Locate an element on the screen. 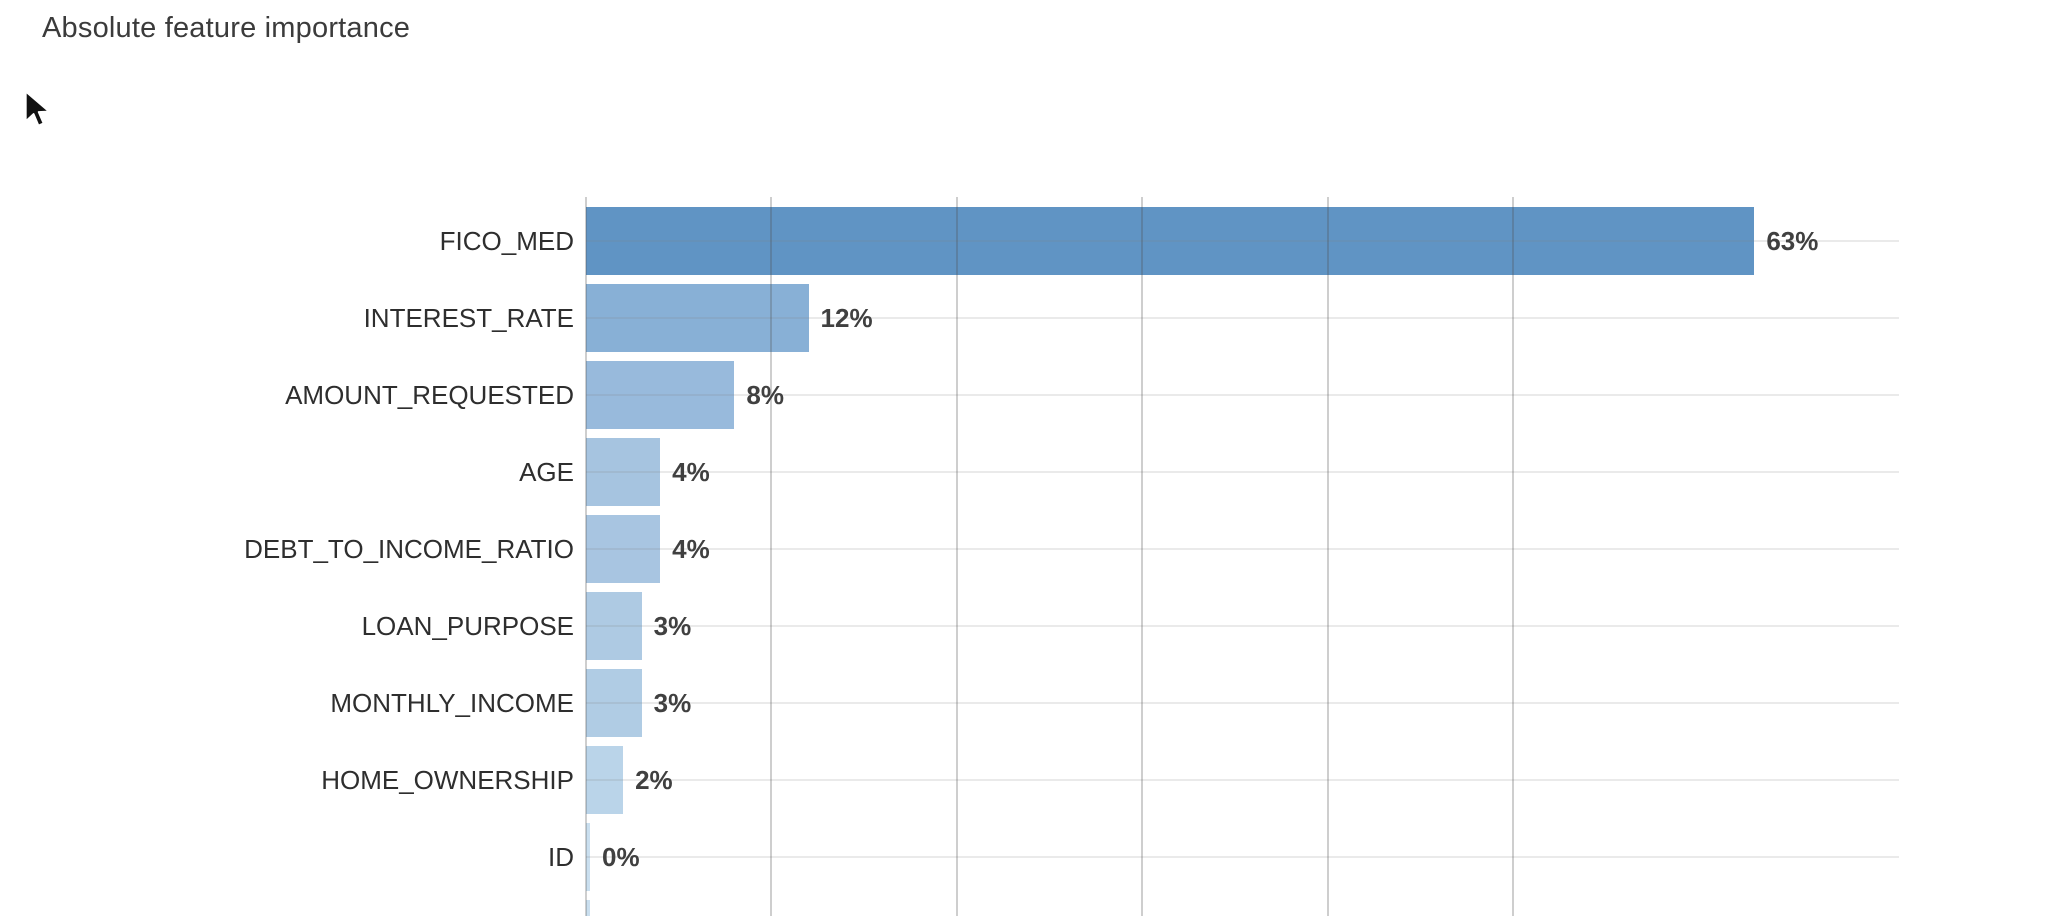 This screenshot has height=916, width=2054. category-label-interest_rate: INTEREST_RATE is located at coordinates (468, 318).